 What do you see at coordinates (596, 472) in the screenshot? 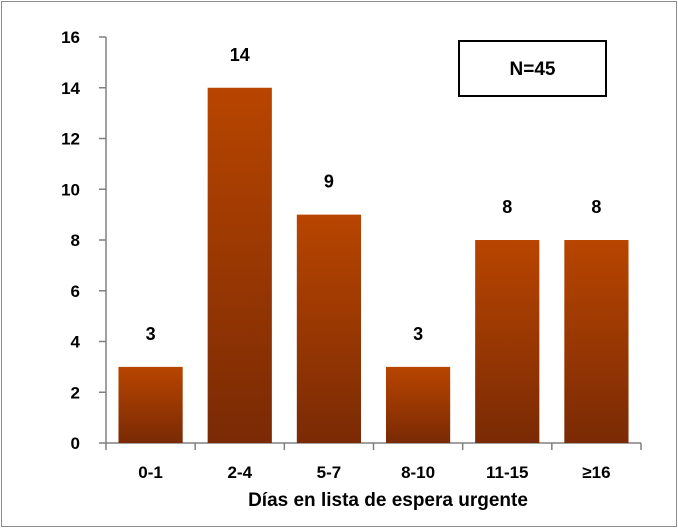
I see `x-tick-label: ≥16` at bounding box center [596, 472].